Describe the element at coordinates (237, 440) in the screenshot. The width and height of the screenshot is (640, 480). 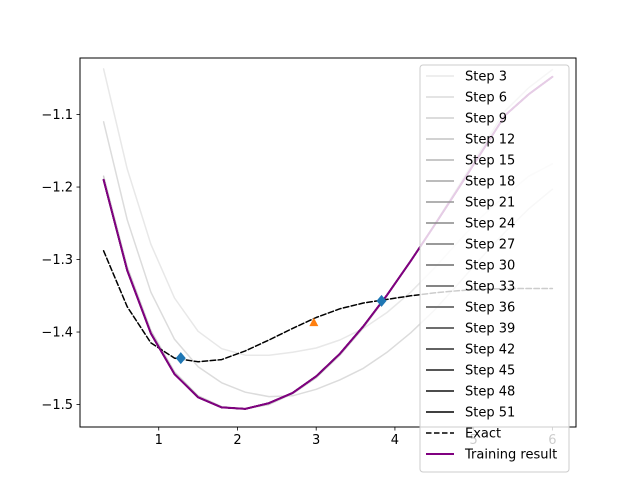
I see `x-tick-label: 2` at that location.